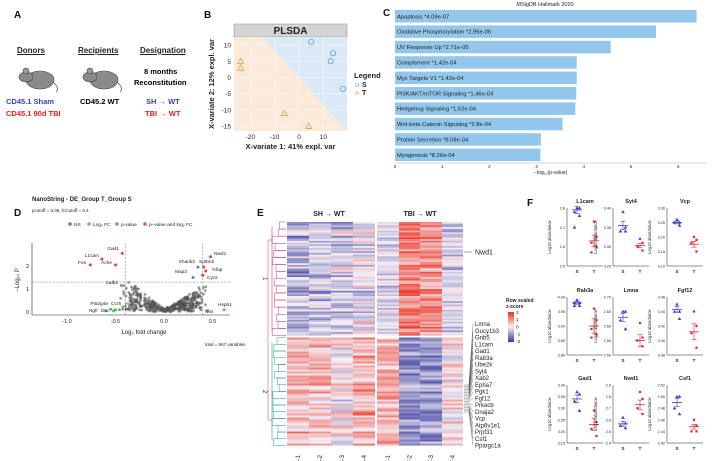 This screenshot has height=461, width=720. Describe the element at coordinates (426, 156) in the screenshot. I see `enrichment-bar-label: Myogenesis *8.26e-04` at that location.